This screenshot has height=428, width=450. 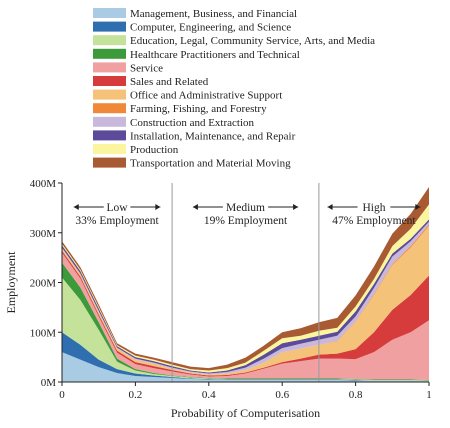 I want to click on x-tick-label: 0.8, so click(x=356, y=395).